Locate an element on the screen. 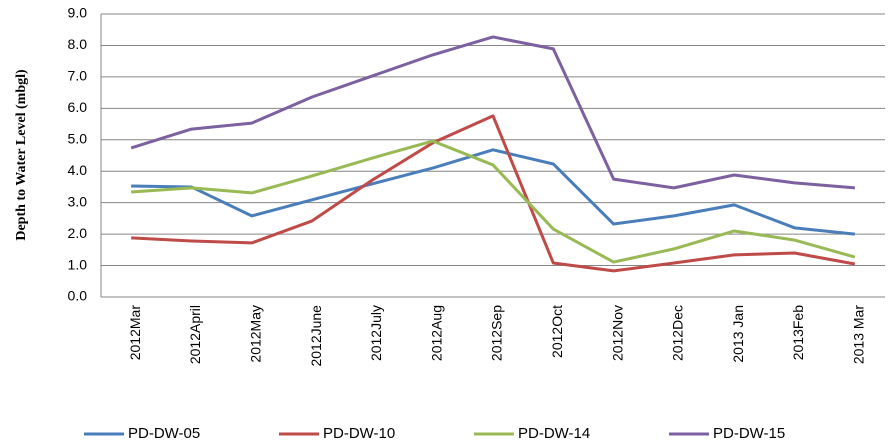 The image size is (888, 446). x-tick-label: 2012May is located at coordinates (255, 334).